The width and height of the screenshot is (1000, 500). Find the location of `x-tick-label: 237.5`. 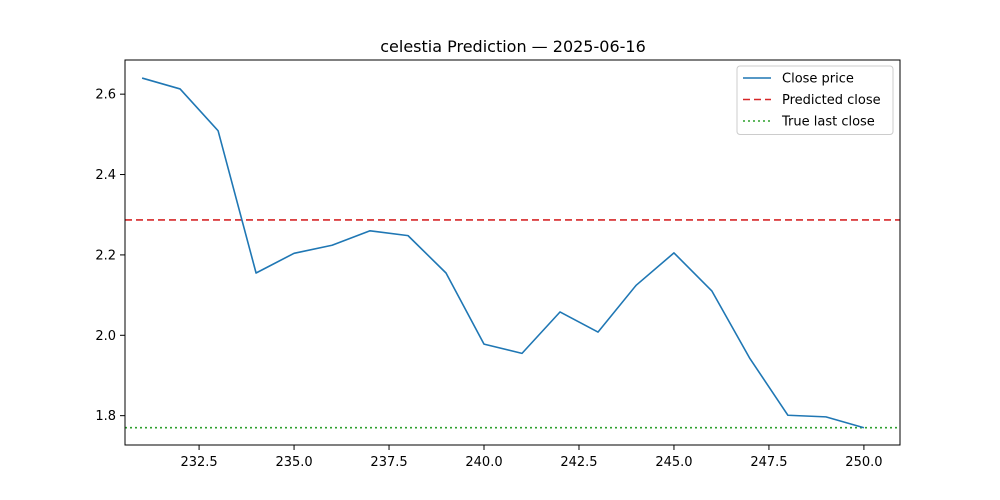

x-tick-label: 237.5 is located at coordinates (388, 462).